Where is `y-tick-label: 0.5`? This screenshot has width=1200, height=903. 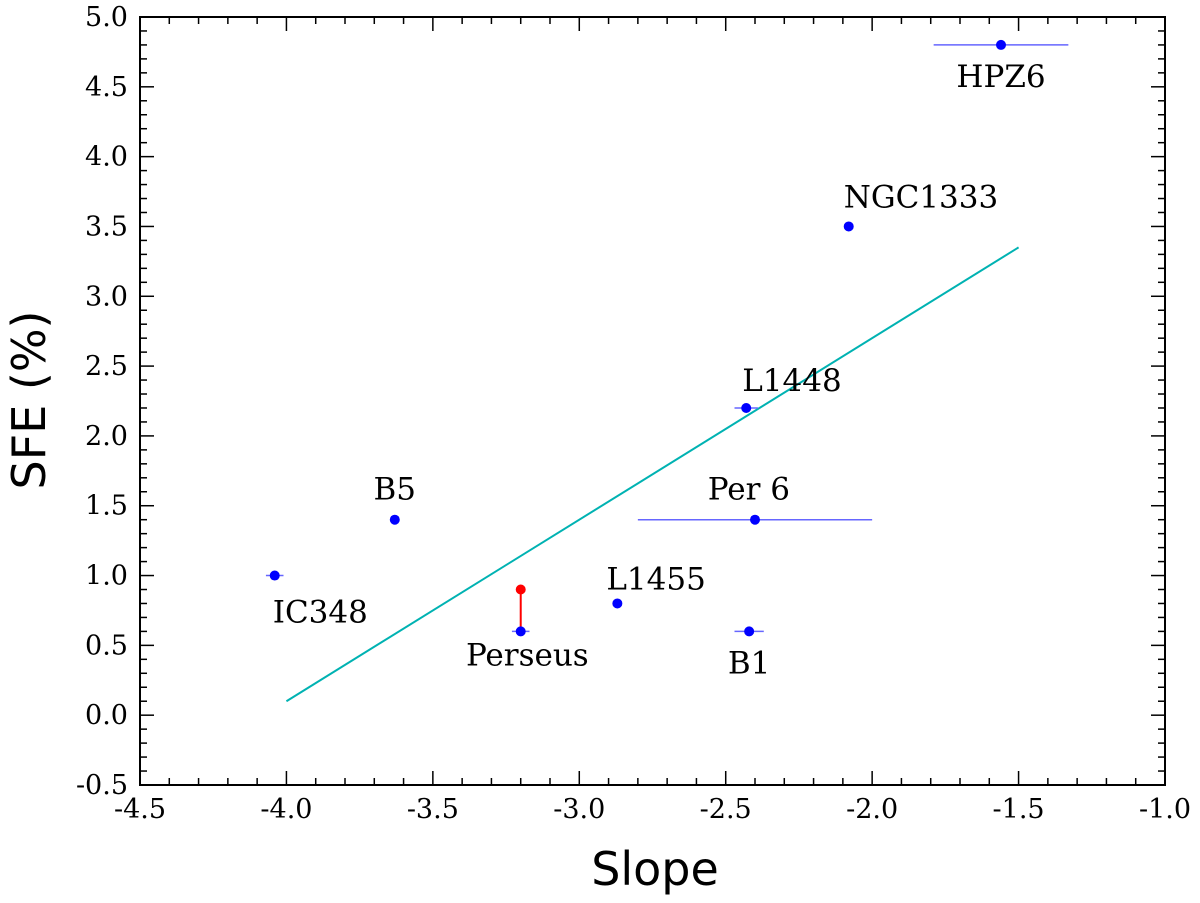 y-tick-label: 0.5 is located at coordinates (106, 645).